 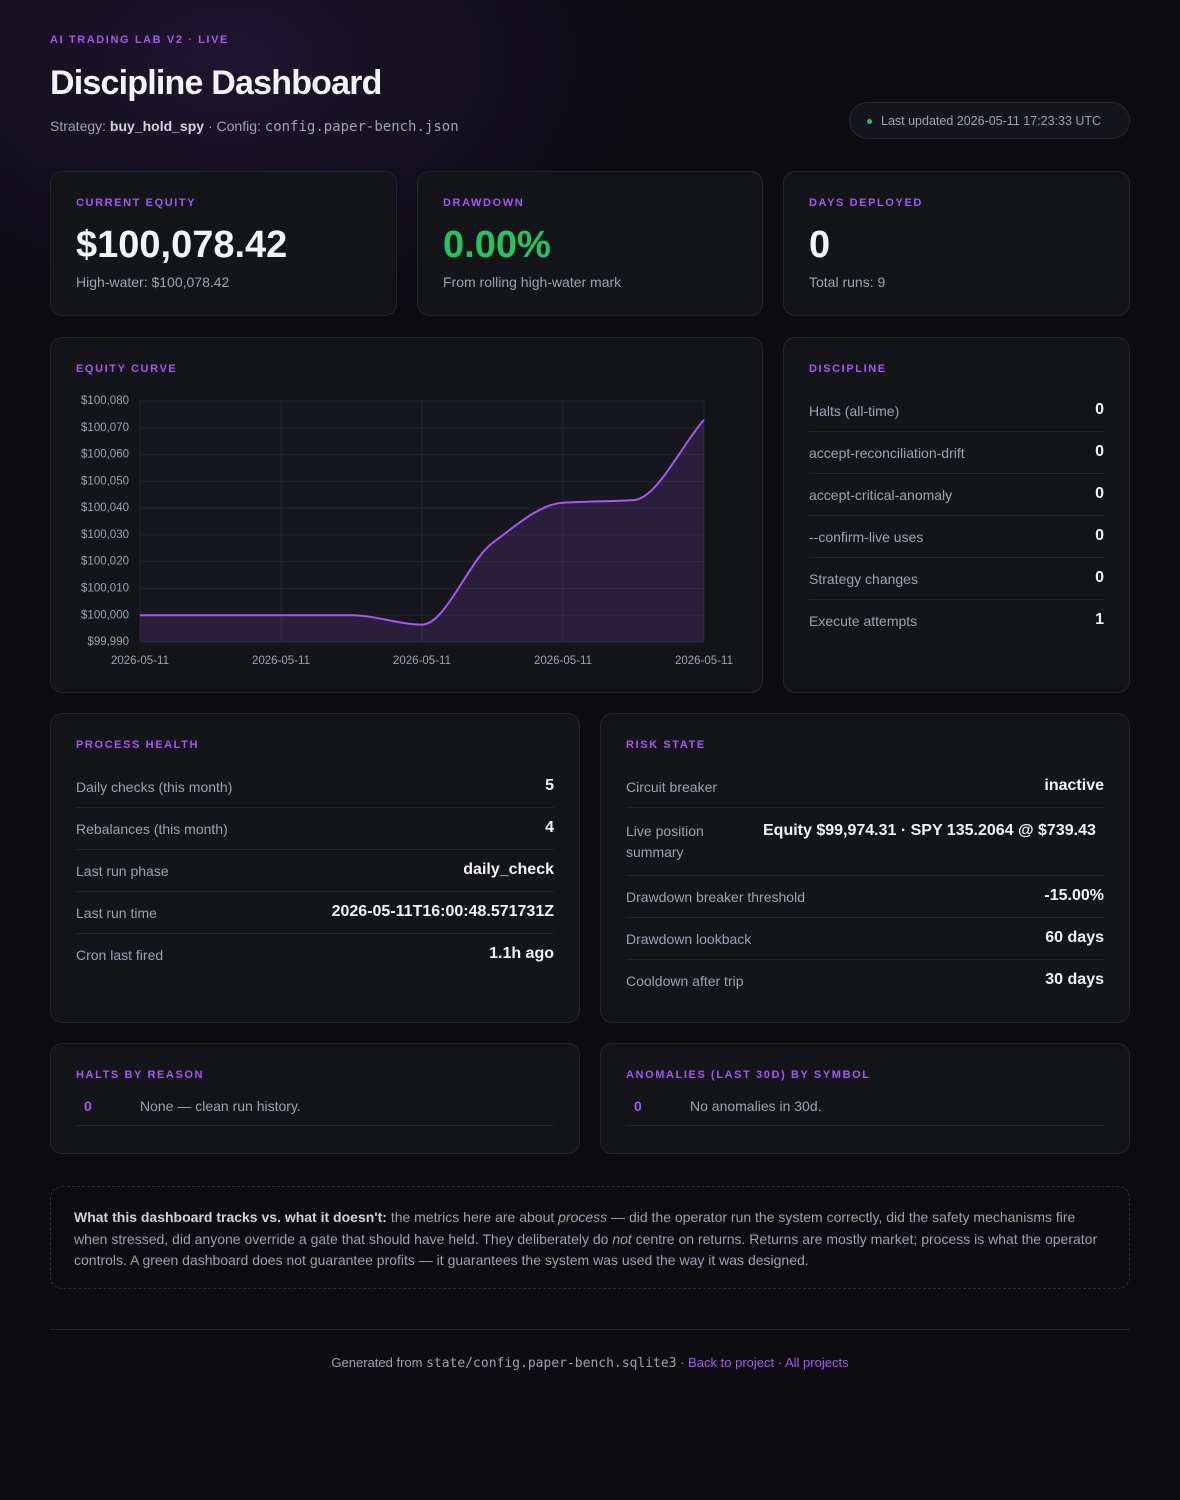 What do you see at coordinates (105, 508) in the screenshot?
I see `y-tick-label: $100,040` at bounding box center [105, 508].